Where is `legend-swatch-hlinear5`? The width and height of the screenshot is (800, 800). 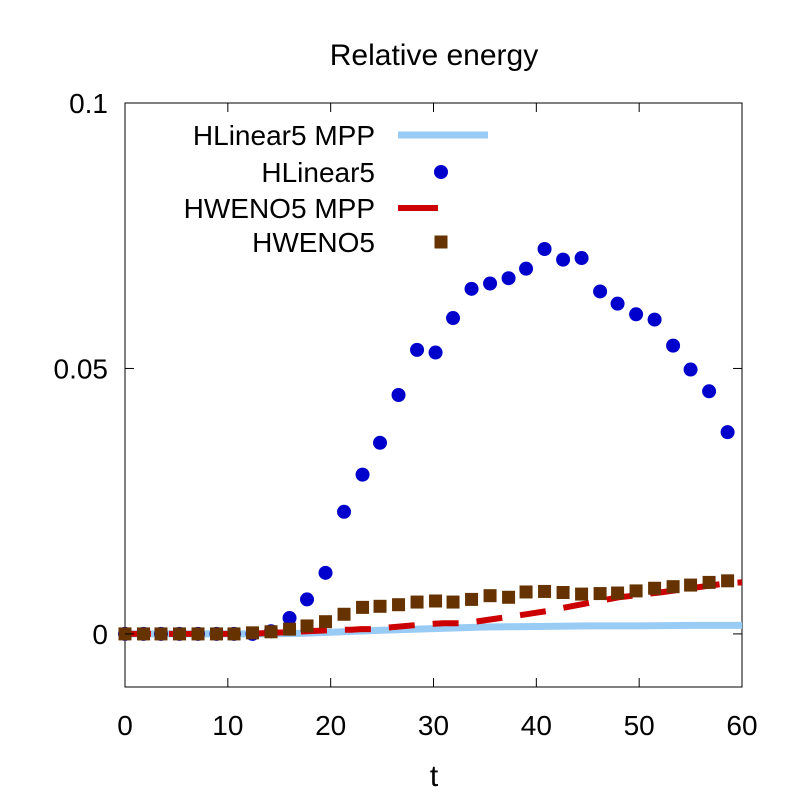
legend-swatch-hlinear5 is located at coordinates (441, 172).